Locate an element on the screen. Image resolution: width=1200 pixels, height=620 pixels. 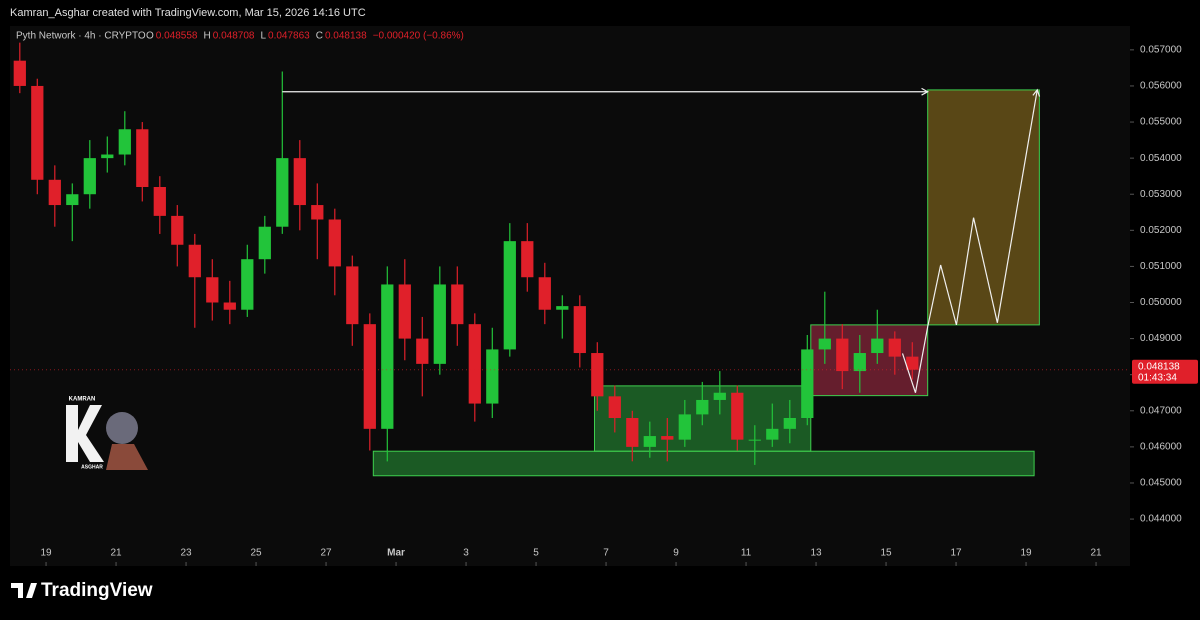
x-tick-label: 23 is located at coordinates (186, 553).